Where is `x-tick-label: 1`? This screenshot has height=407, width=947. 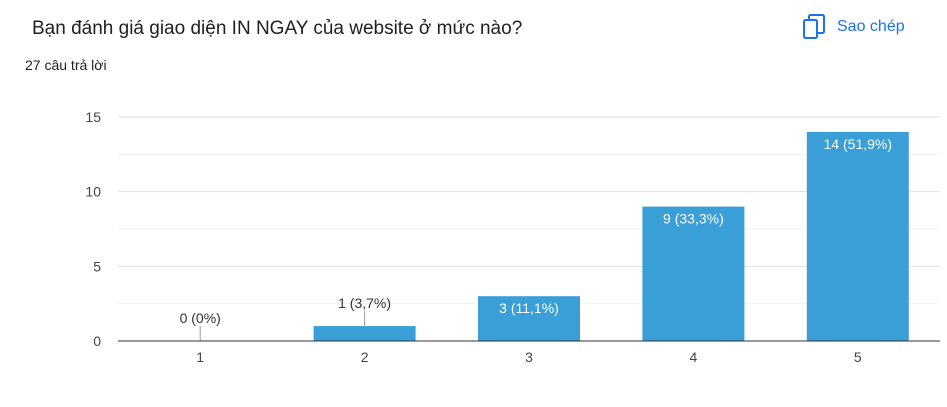
x-tick-label: 1 is located at coordinates (200, 357).